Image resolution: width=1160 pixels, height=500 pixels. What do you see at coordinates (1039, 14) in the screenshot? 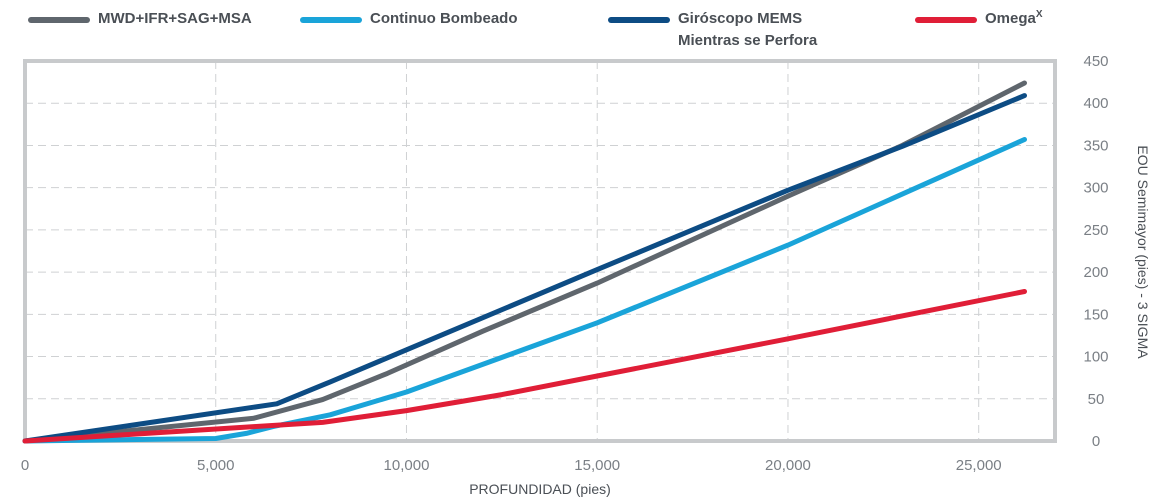
I see `legend-label-omega-superscript: X` at bounding box center [1039, 14].